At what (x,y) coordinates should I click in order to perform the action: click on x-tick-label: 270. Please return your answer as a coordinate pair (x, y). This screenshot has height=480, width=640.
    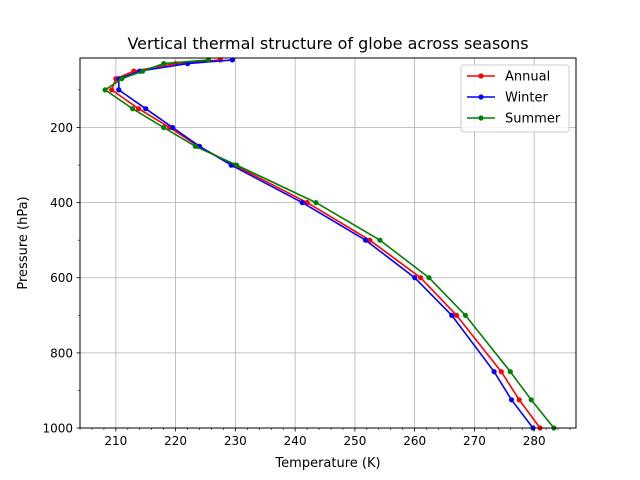
    Looking at the image, I should click on (474, 441).